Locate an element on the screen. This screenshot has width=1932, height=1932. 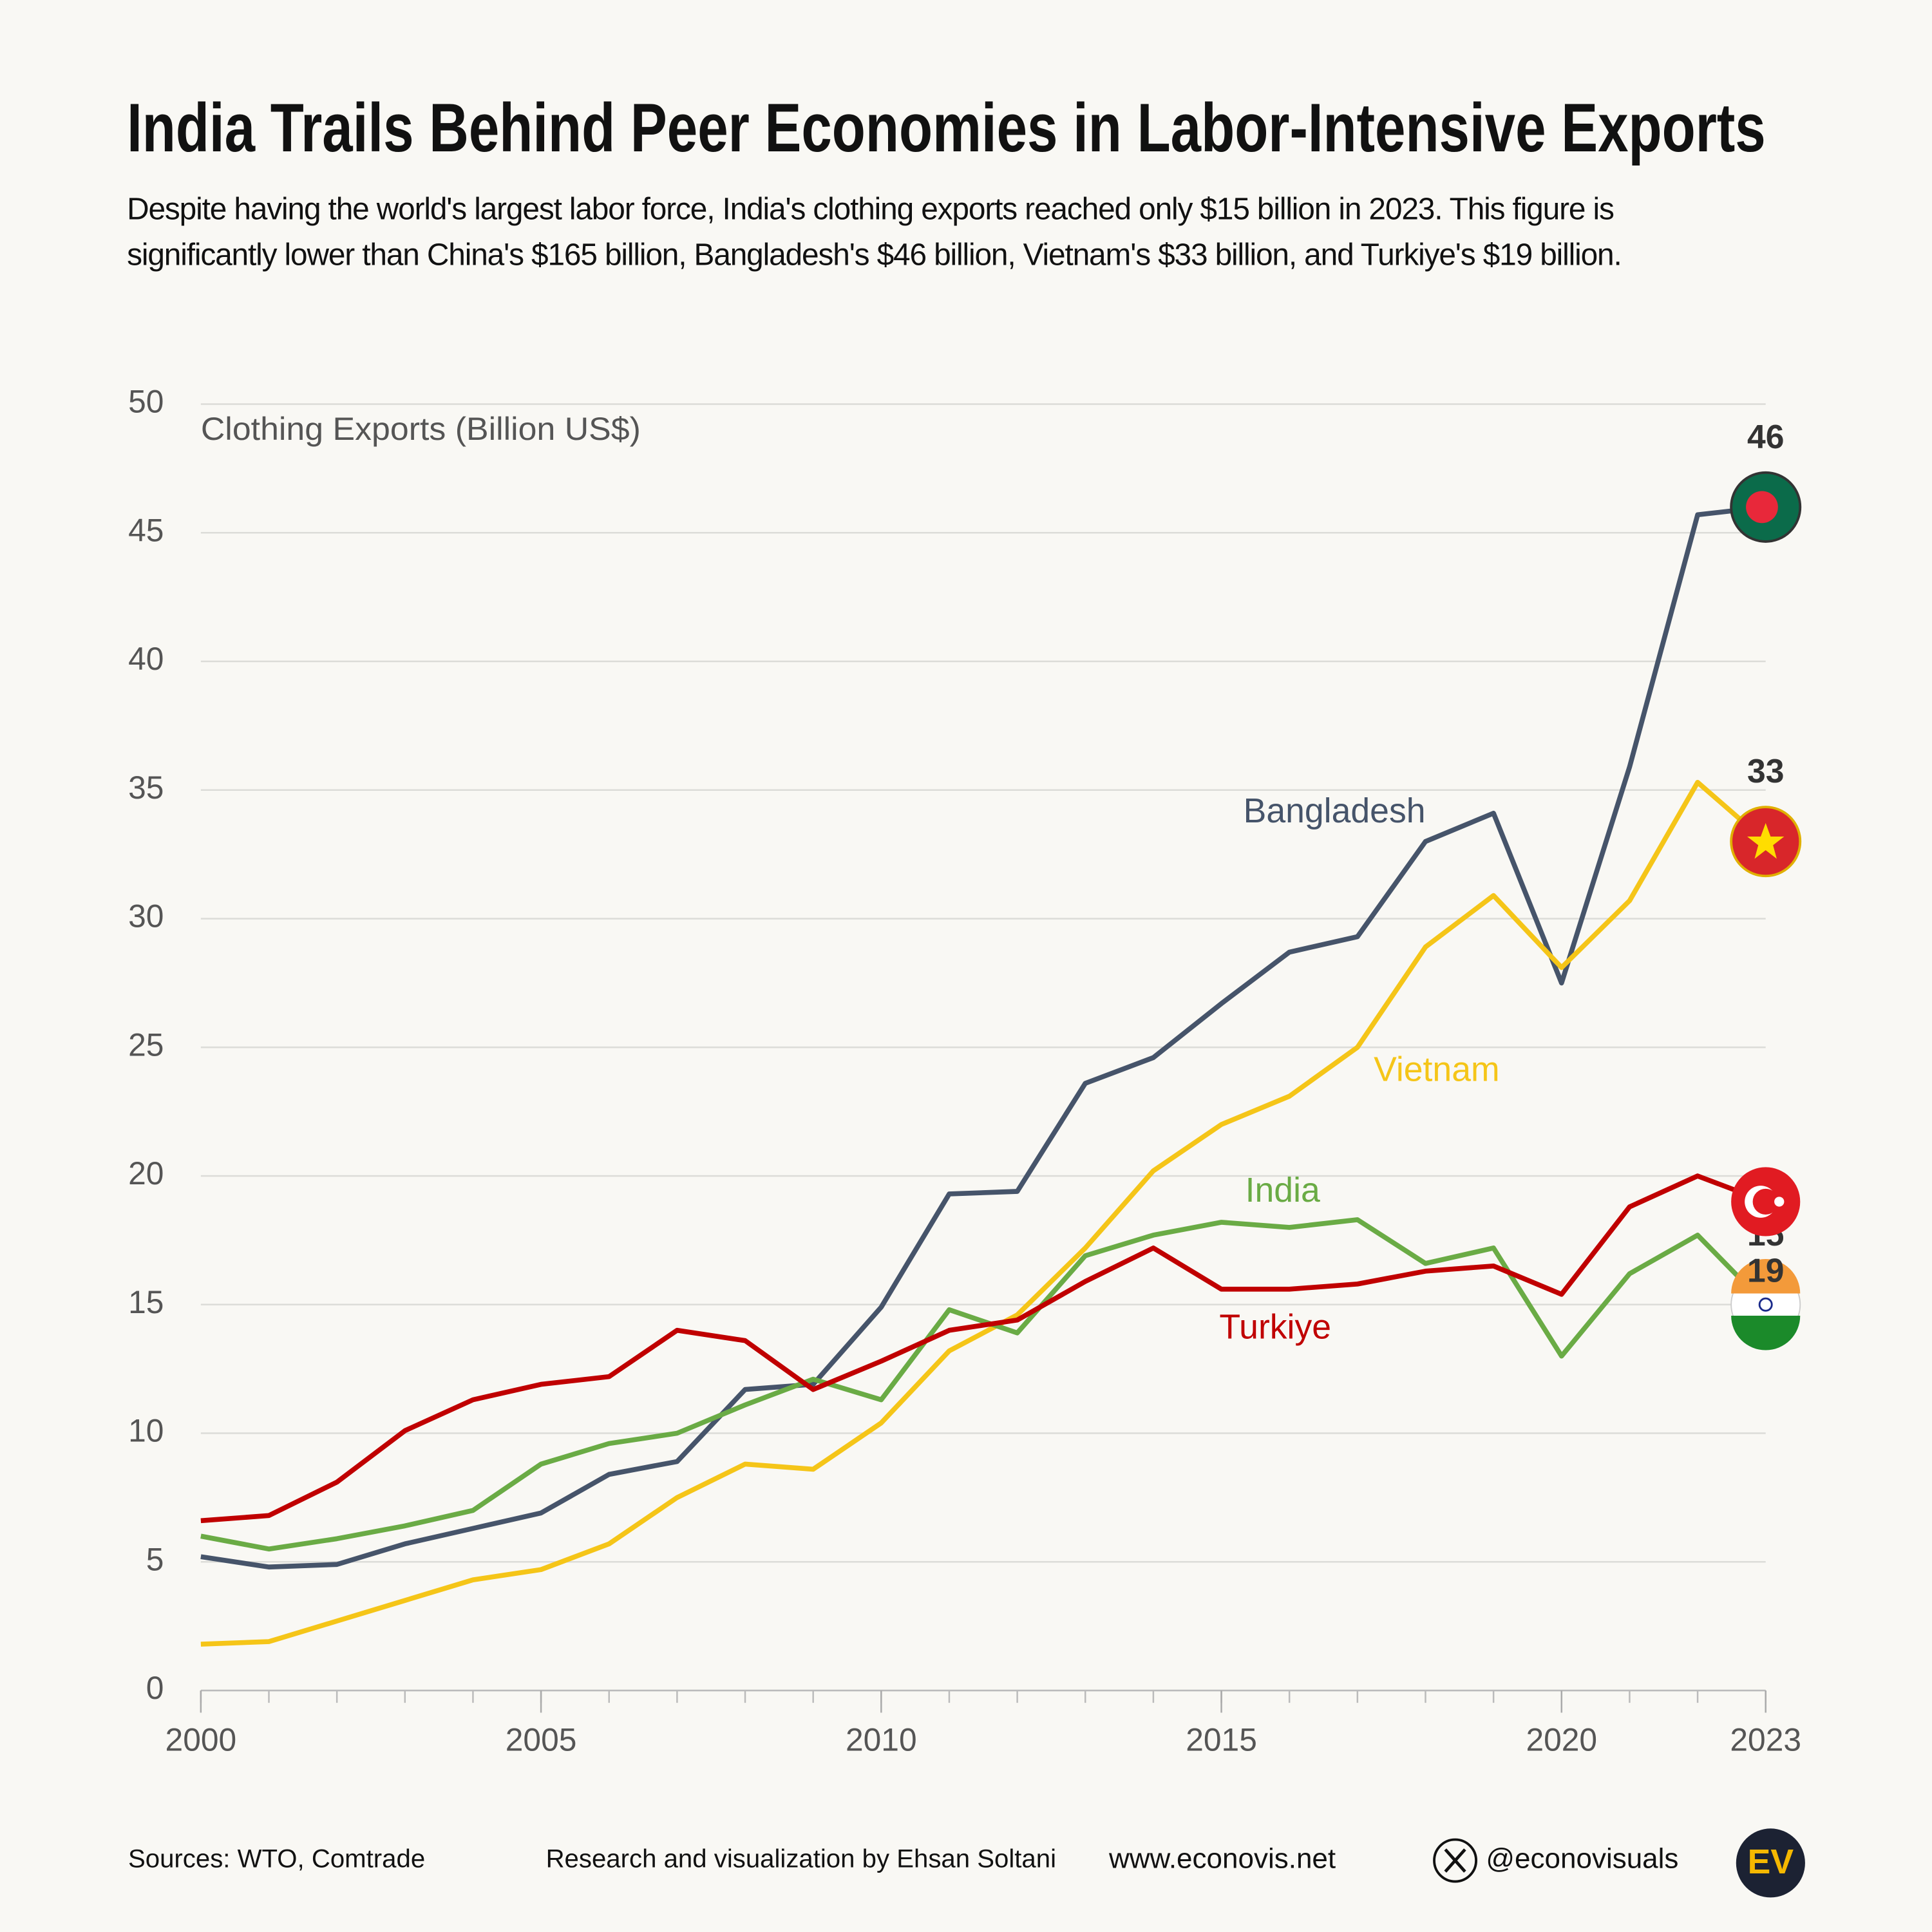
y-tick-label: 20 is located at coordinates (146, 1173).